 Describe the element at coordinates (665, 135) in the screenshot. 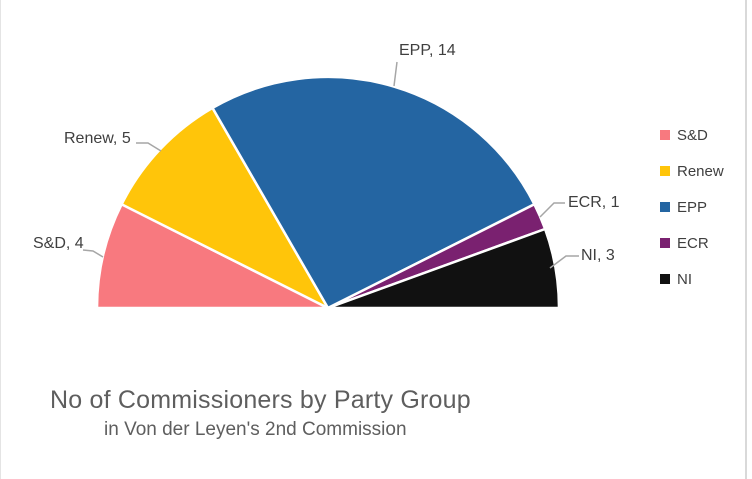

I see `legend-swatch-sd` at that location.